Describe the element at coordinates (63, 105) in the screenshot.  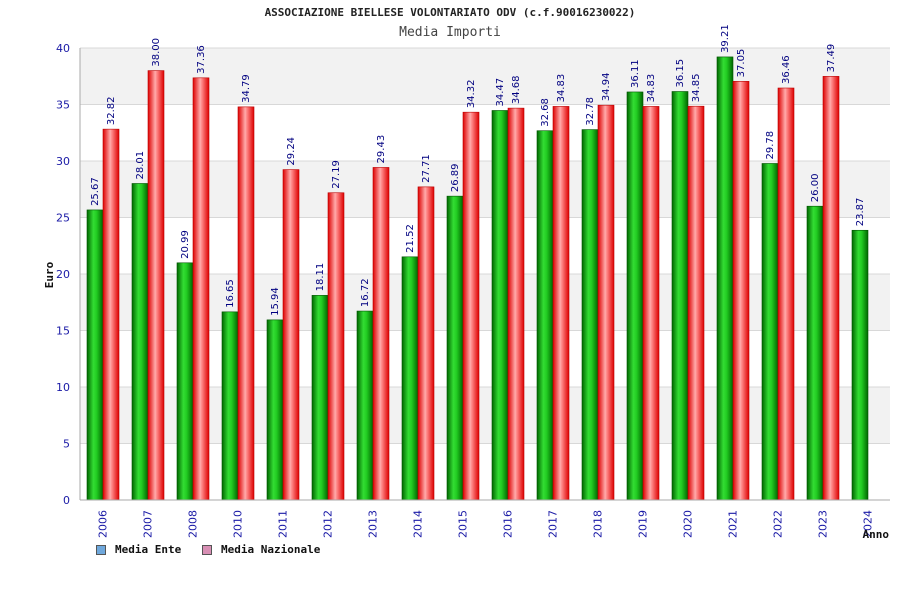
I see `y-tick-label: 35` at that location.